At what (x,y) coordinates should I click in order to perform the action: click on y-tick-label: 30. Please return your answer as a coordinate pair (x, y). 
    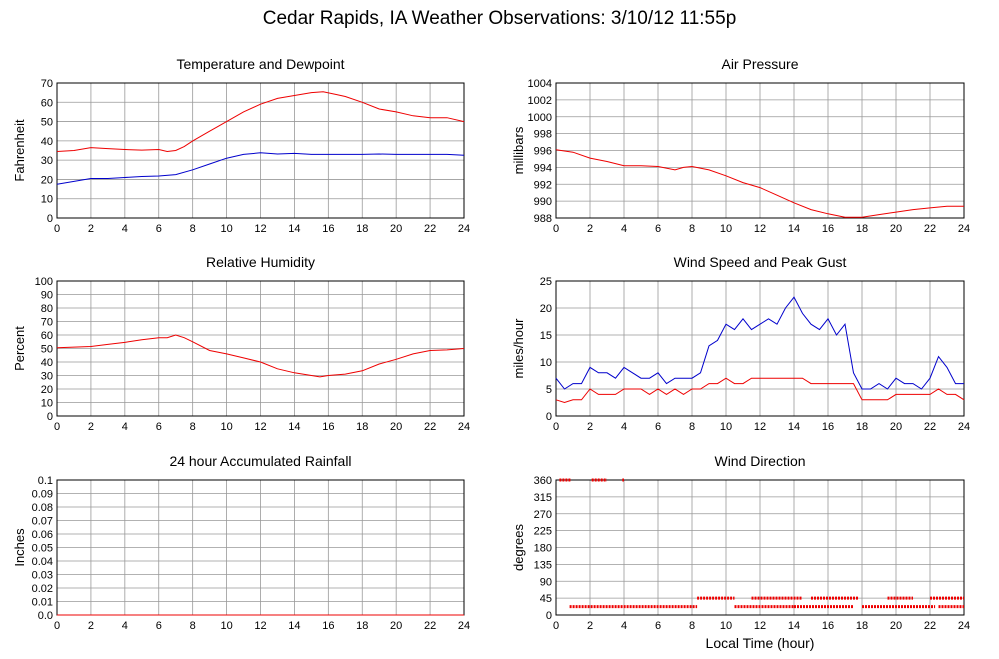
    Looking at the image, I should click on (47, 377).